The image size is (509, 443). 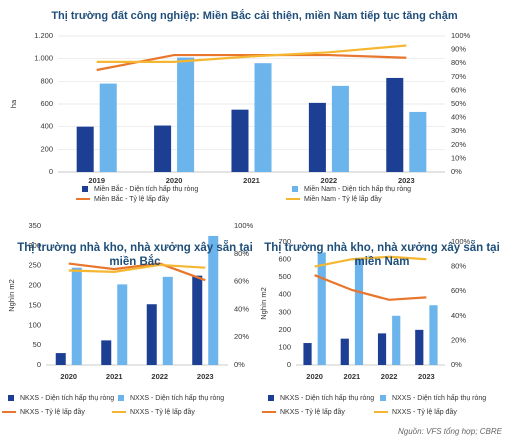 What do you see at coordinates (458, 130) in the screenshot?
I see `y2-tick-label: 30%` at bounding box center [458, 130].